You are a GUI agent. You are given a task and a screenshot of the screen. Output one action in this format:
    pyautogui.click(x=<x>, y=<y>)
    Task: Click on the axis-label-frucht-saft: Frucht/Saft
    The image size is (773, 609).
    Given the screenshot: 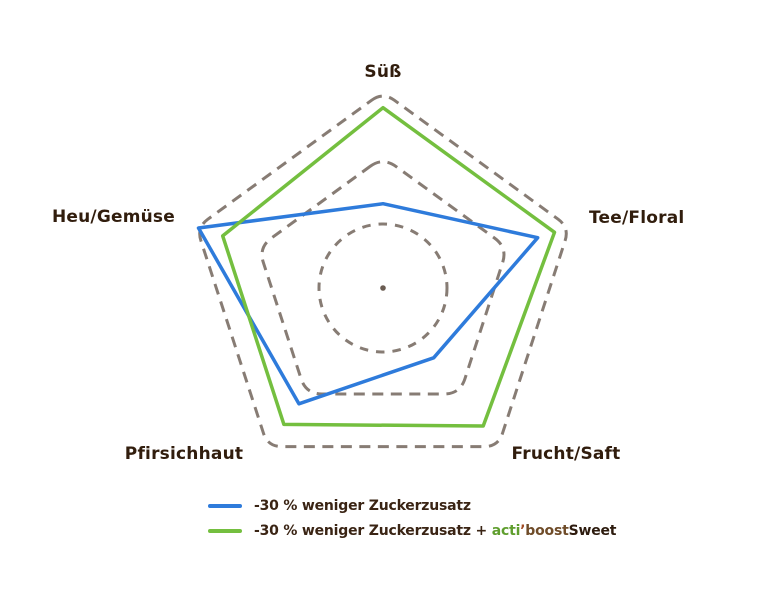 What is the action you would take?
    pyautogui.click(x=566, y=454)
    